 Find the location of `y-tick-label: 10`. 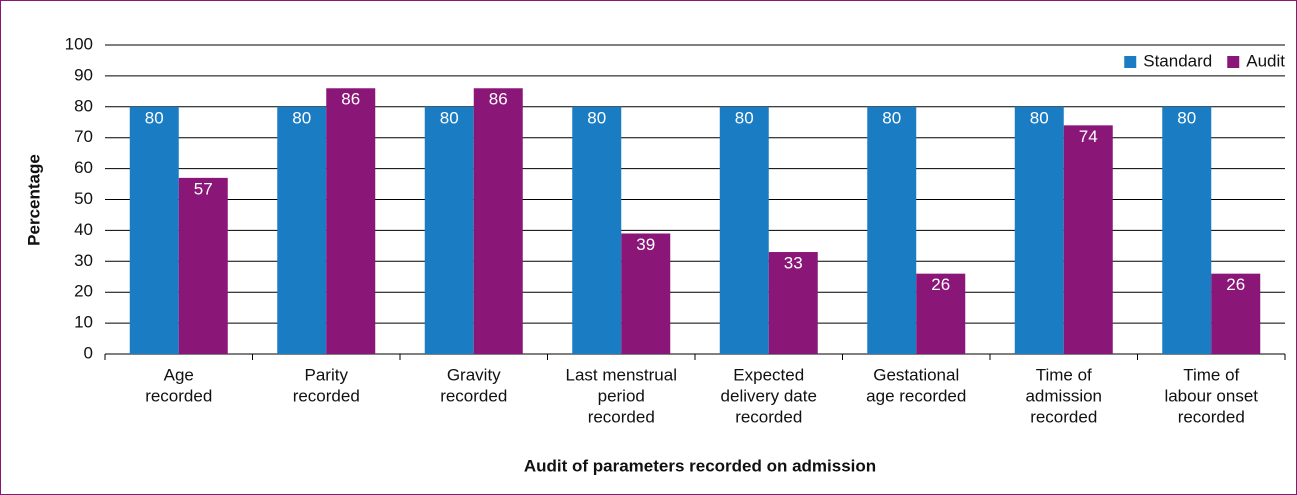

y-tick-label: 10 is located at coordinates (83, 322).